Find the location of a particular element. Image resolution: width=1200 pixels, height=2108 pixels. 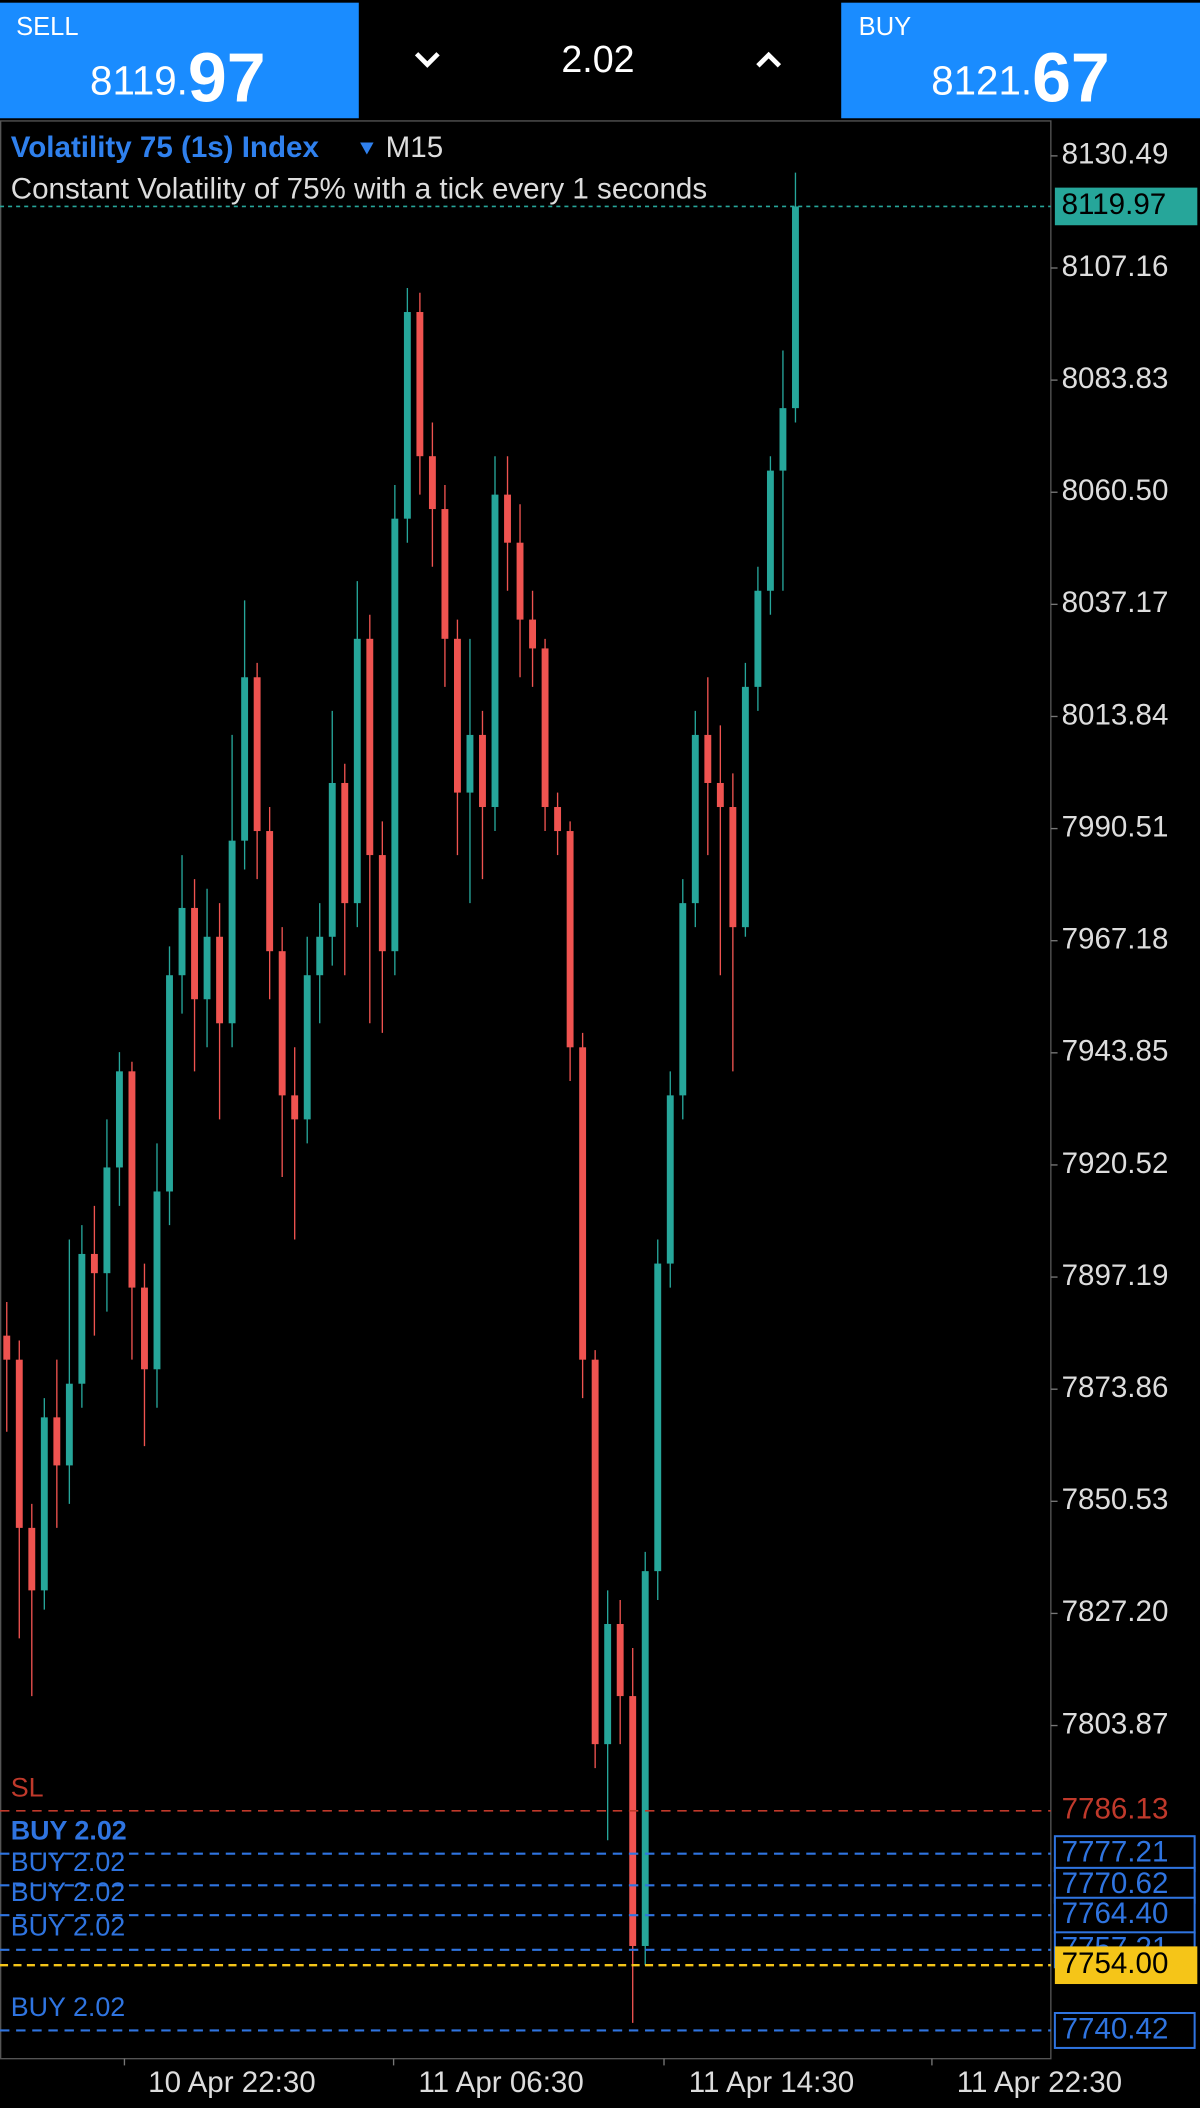

ask-price-box is located at coordinates (1126, 1965).